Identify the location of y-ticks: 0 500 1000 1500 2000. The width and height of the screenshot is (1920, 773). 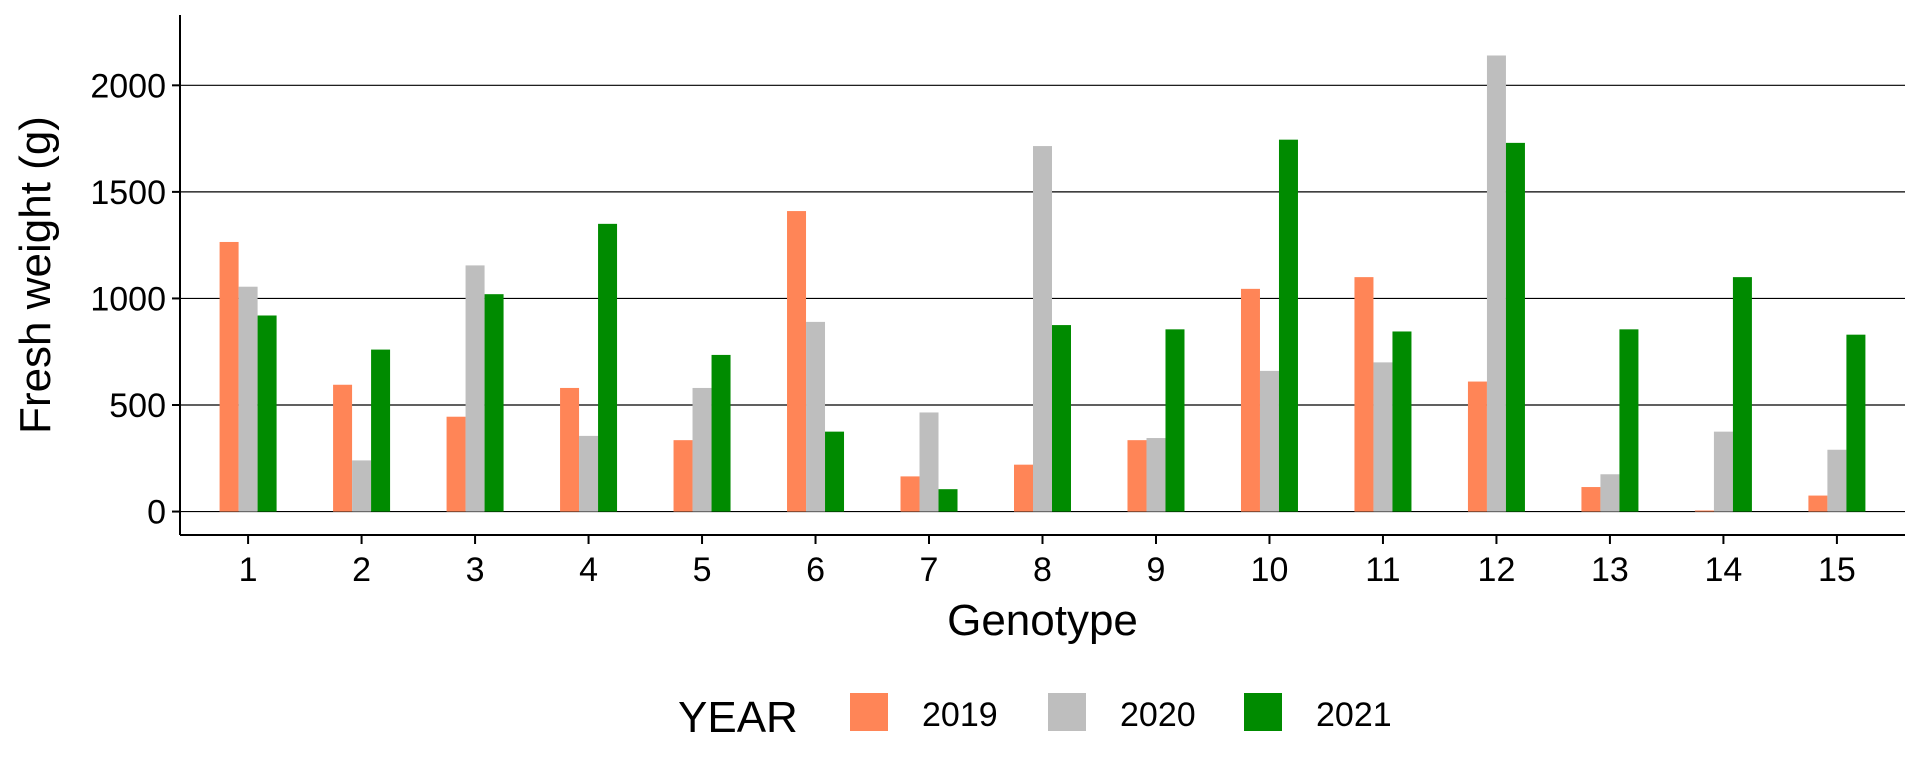
(135, 299).